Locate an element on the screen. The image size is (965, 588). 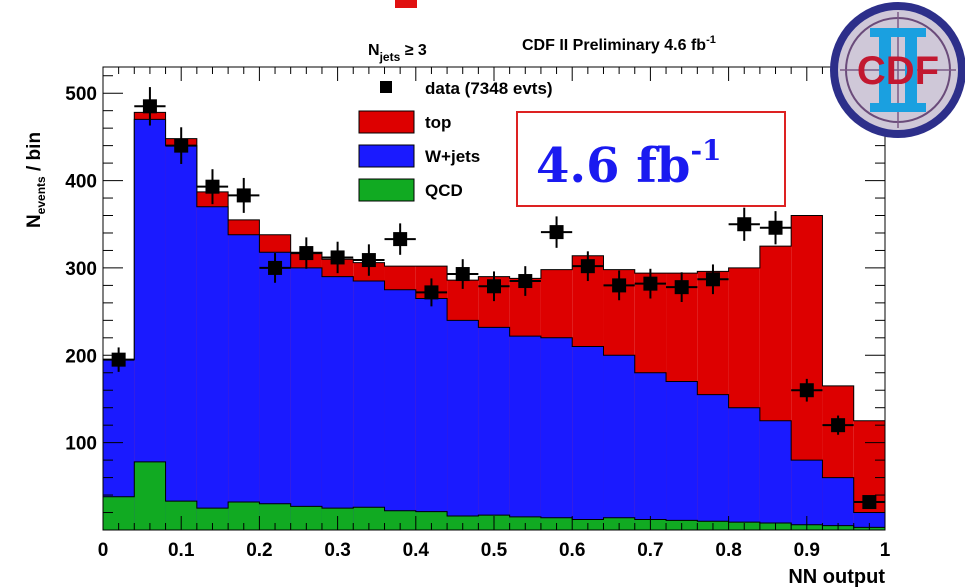
outline-qcd is located at coordinates (494, 495).